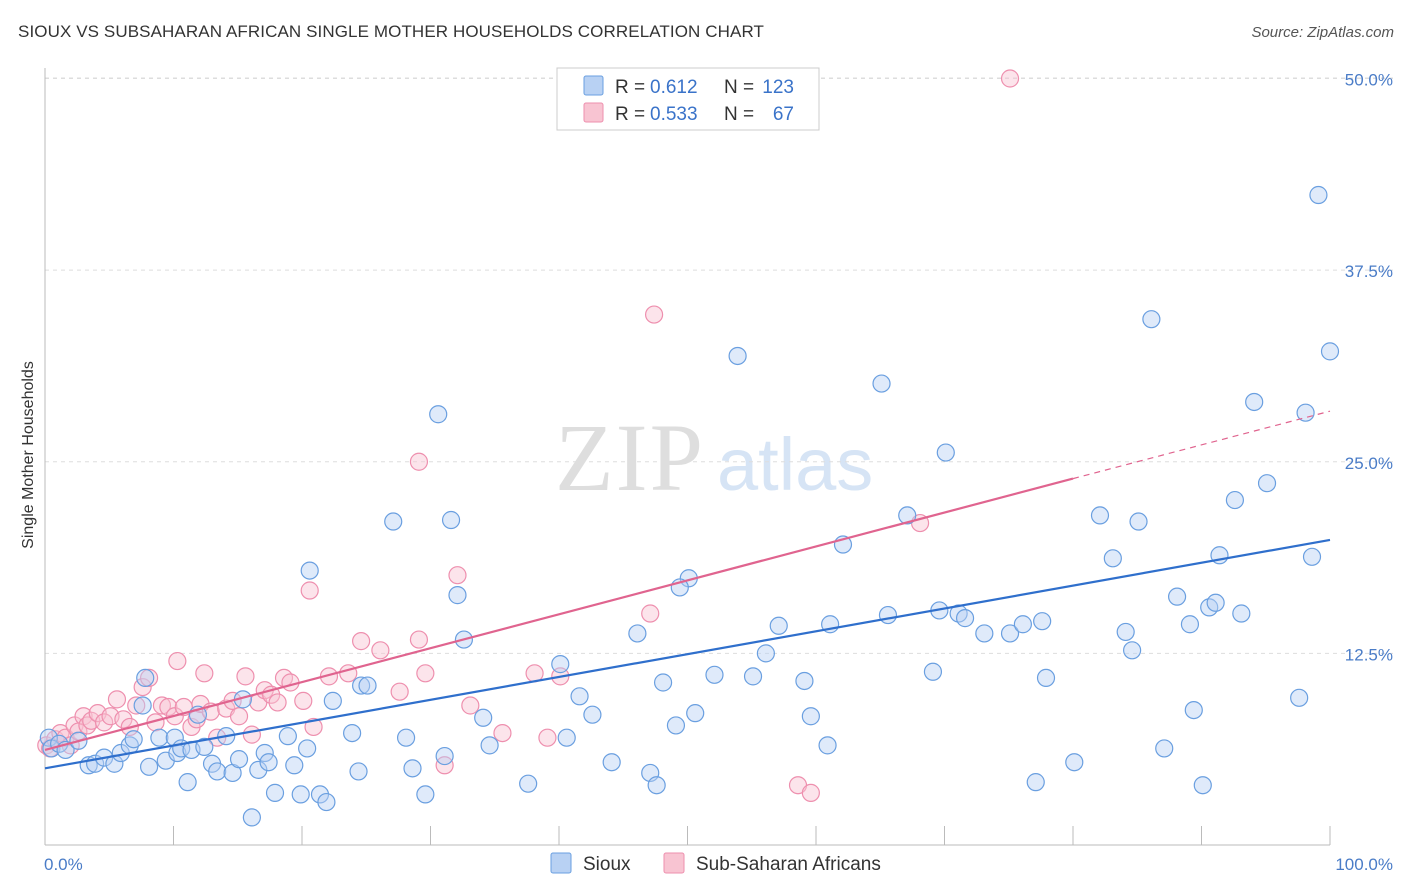  What do you see at coordinates (1364, 864) in the screenshot?
I see `x-tick-label-max: 100.0%` at bounding box center [1364, 864].